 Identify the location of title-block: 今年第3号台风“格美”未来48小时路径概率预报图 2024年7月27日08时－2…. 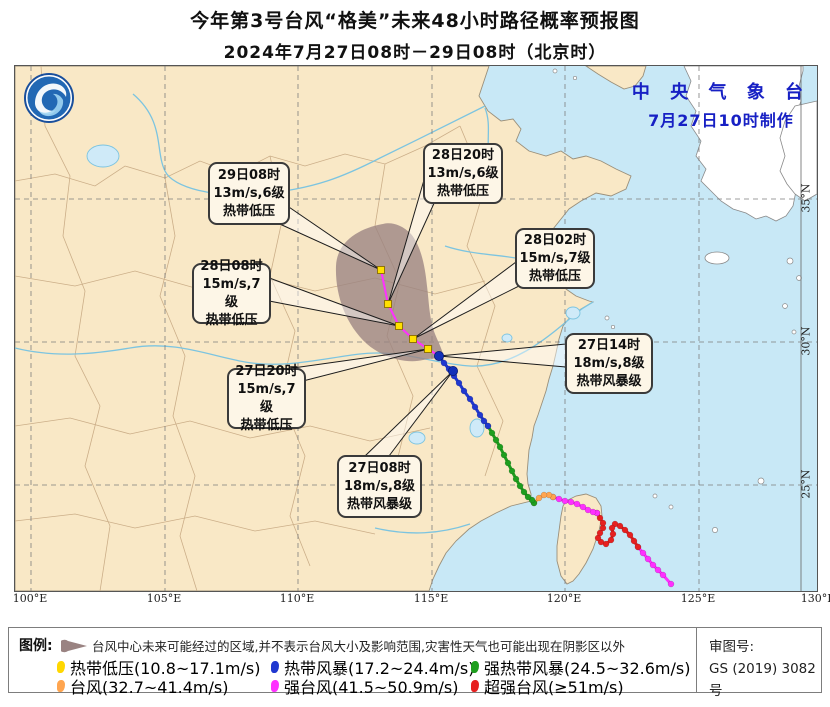
(415, 34).